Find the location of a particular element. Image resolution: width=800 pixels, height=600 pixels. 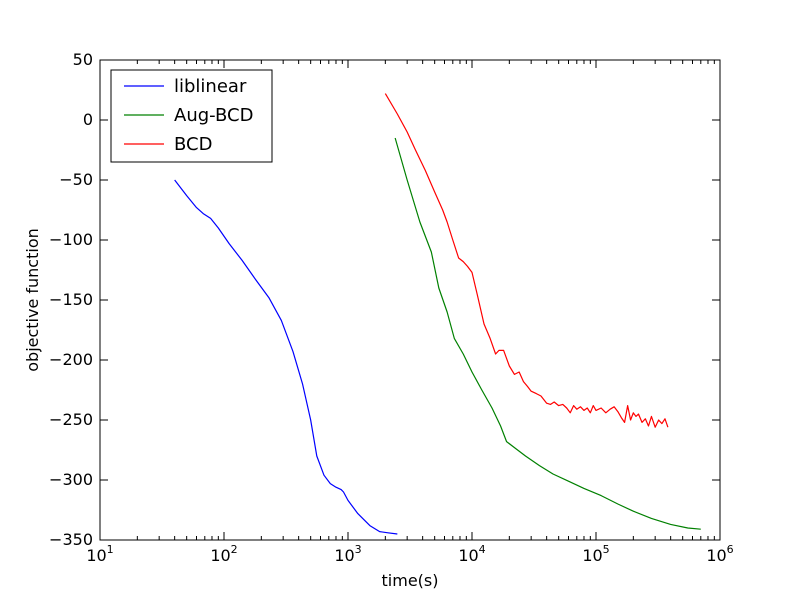

x-tick-label: 10⁶ is located at coordinates (719, 554).